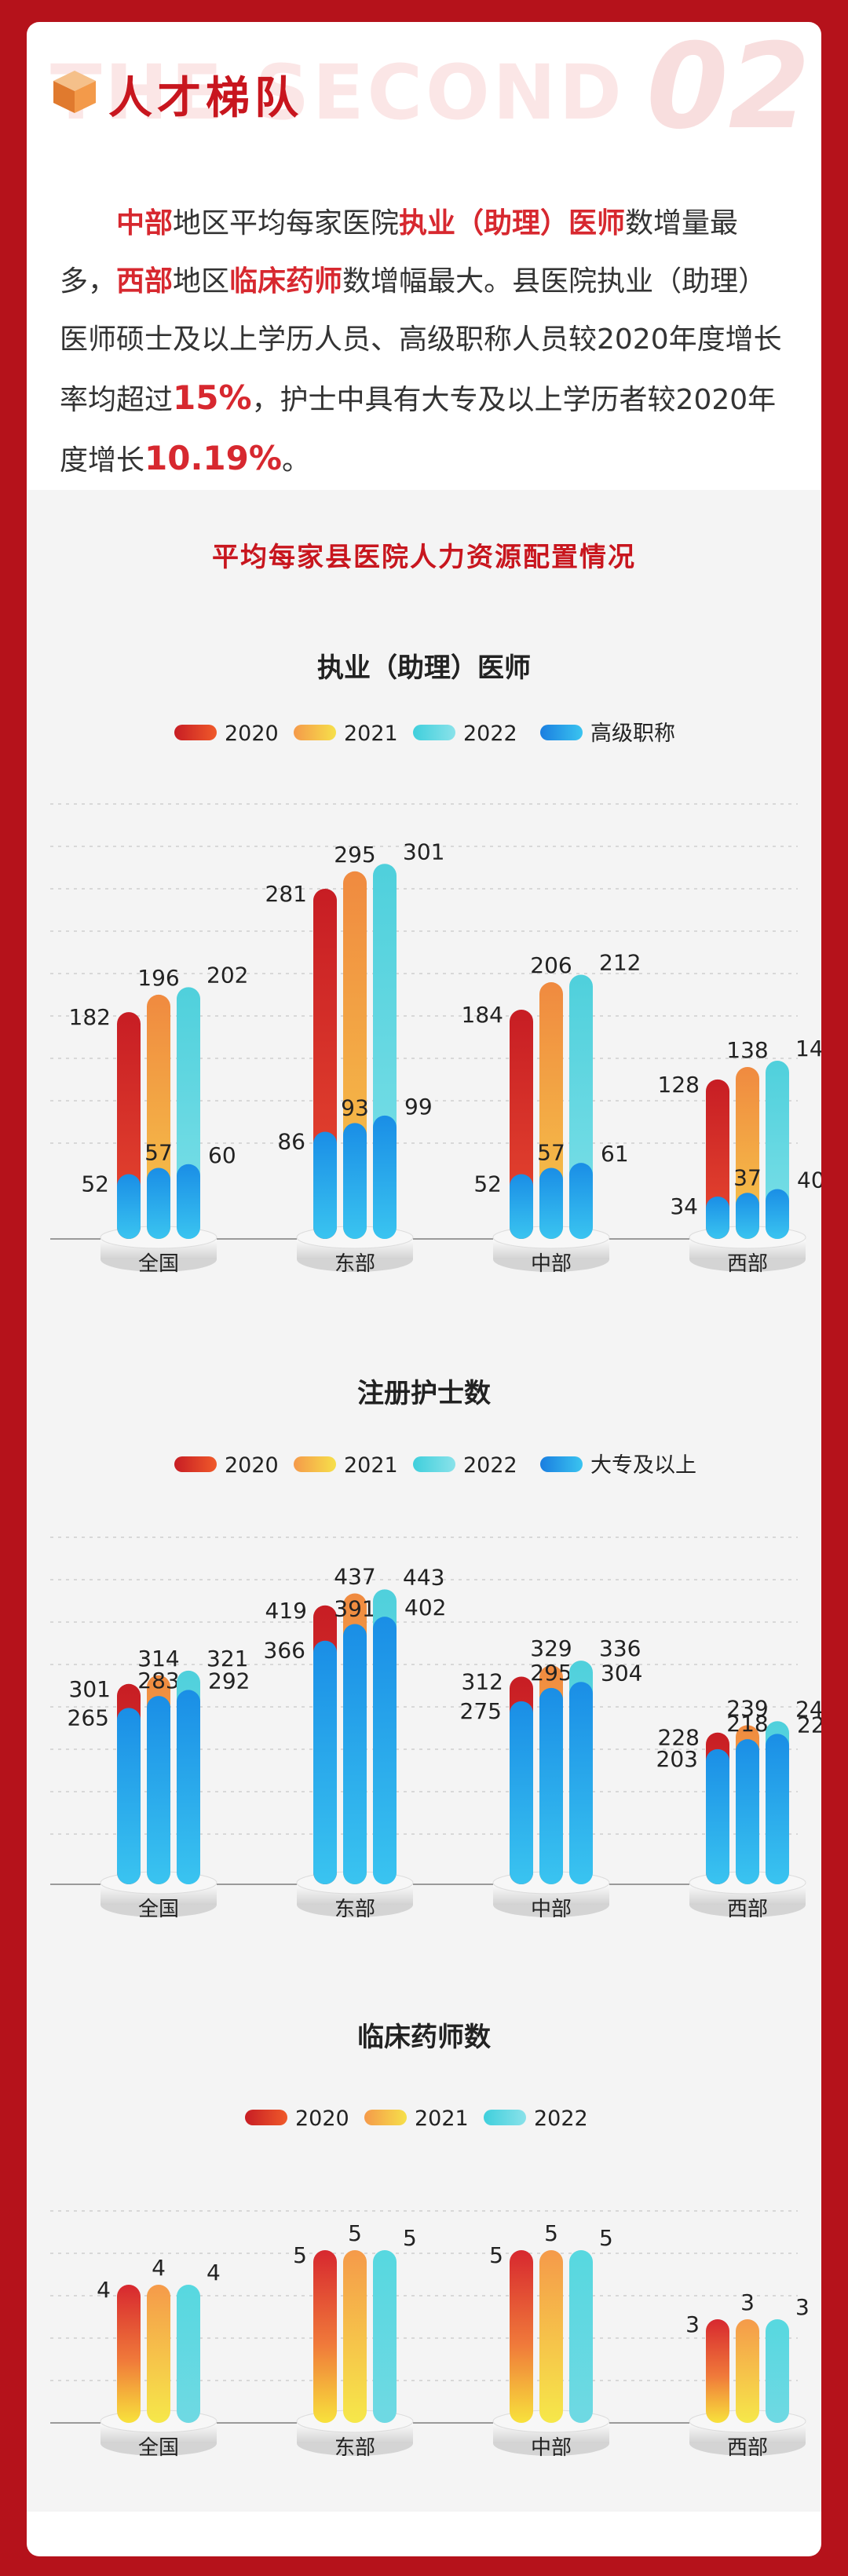  Describe the element at coordinates (424, 557) in the screenshot. I see `main-chart-title: 平均每家县医院人力资源配置情况` at that location.